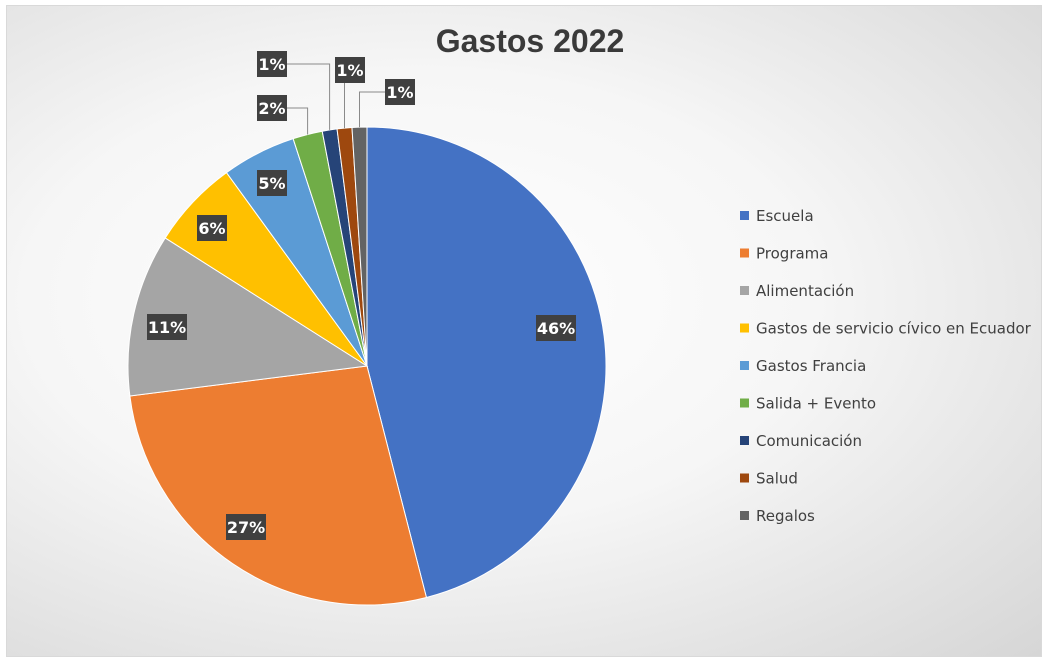  I want to click on data-label-text: 11%, so click(167, 327).